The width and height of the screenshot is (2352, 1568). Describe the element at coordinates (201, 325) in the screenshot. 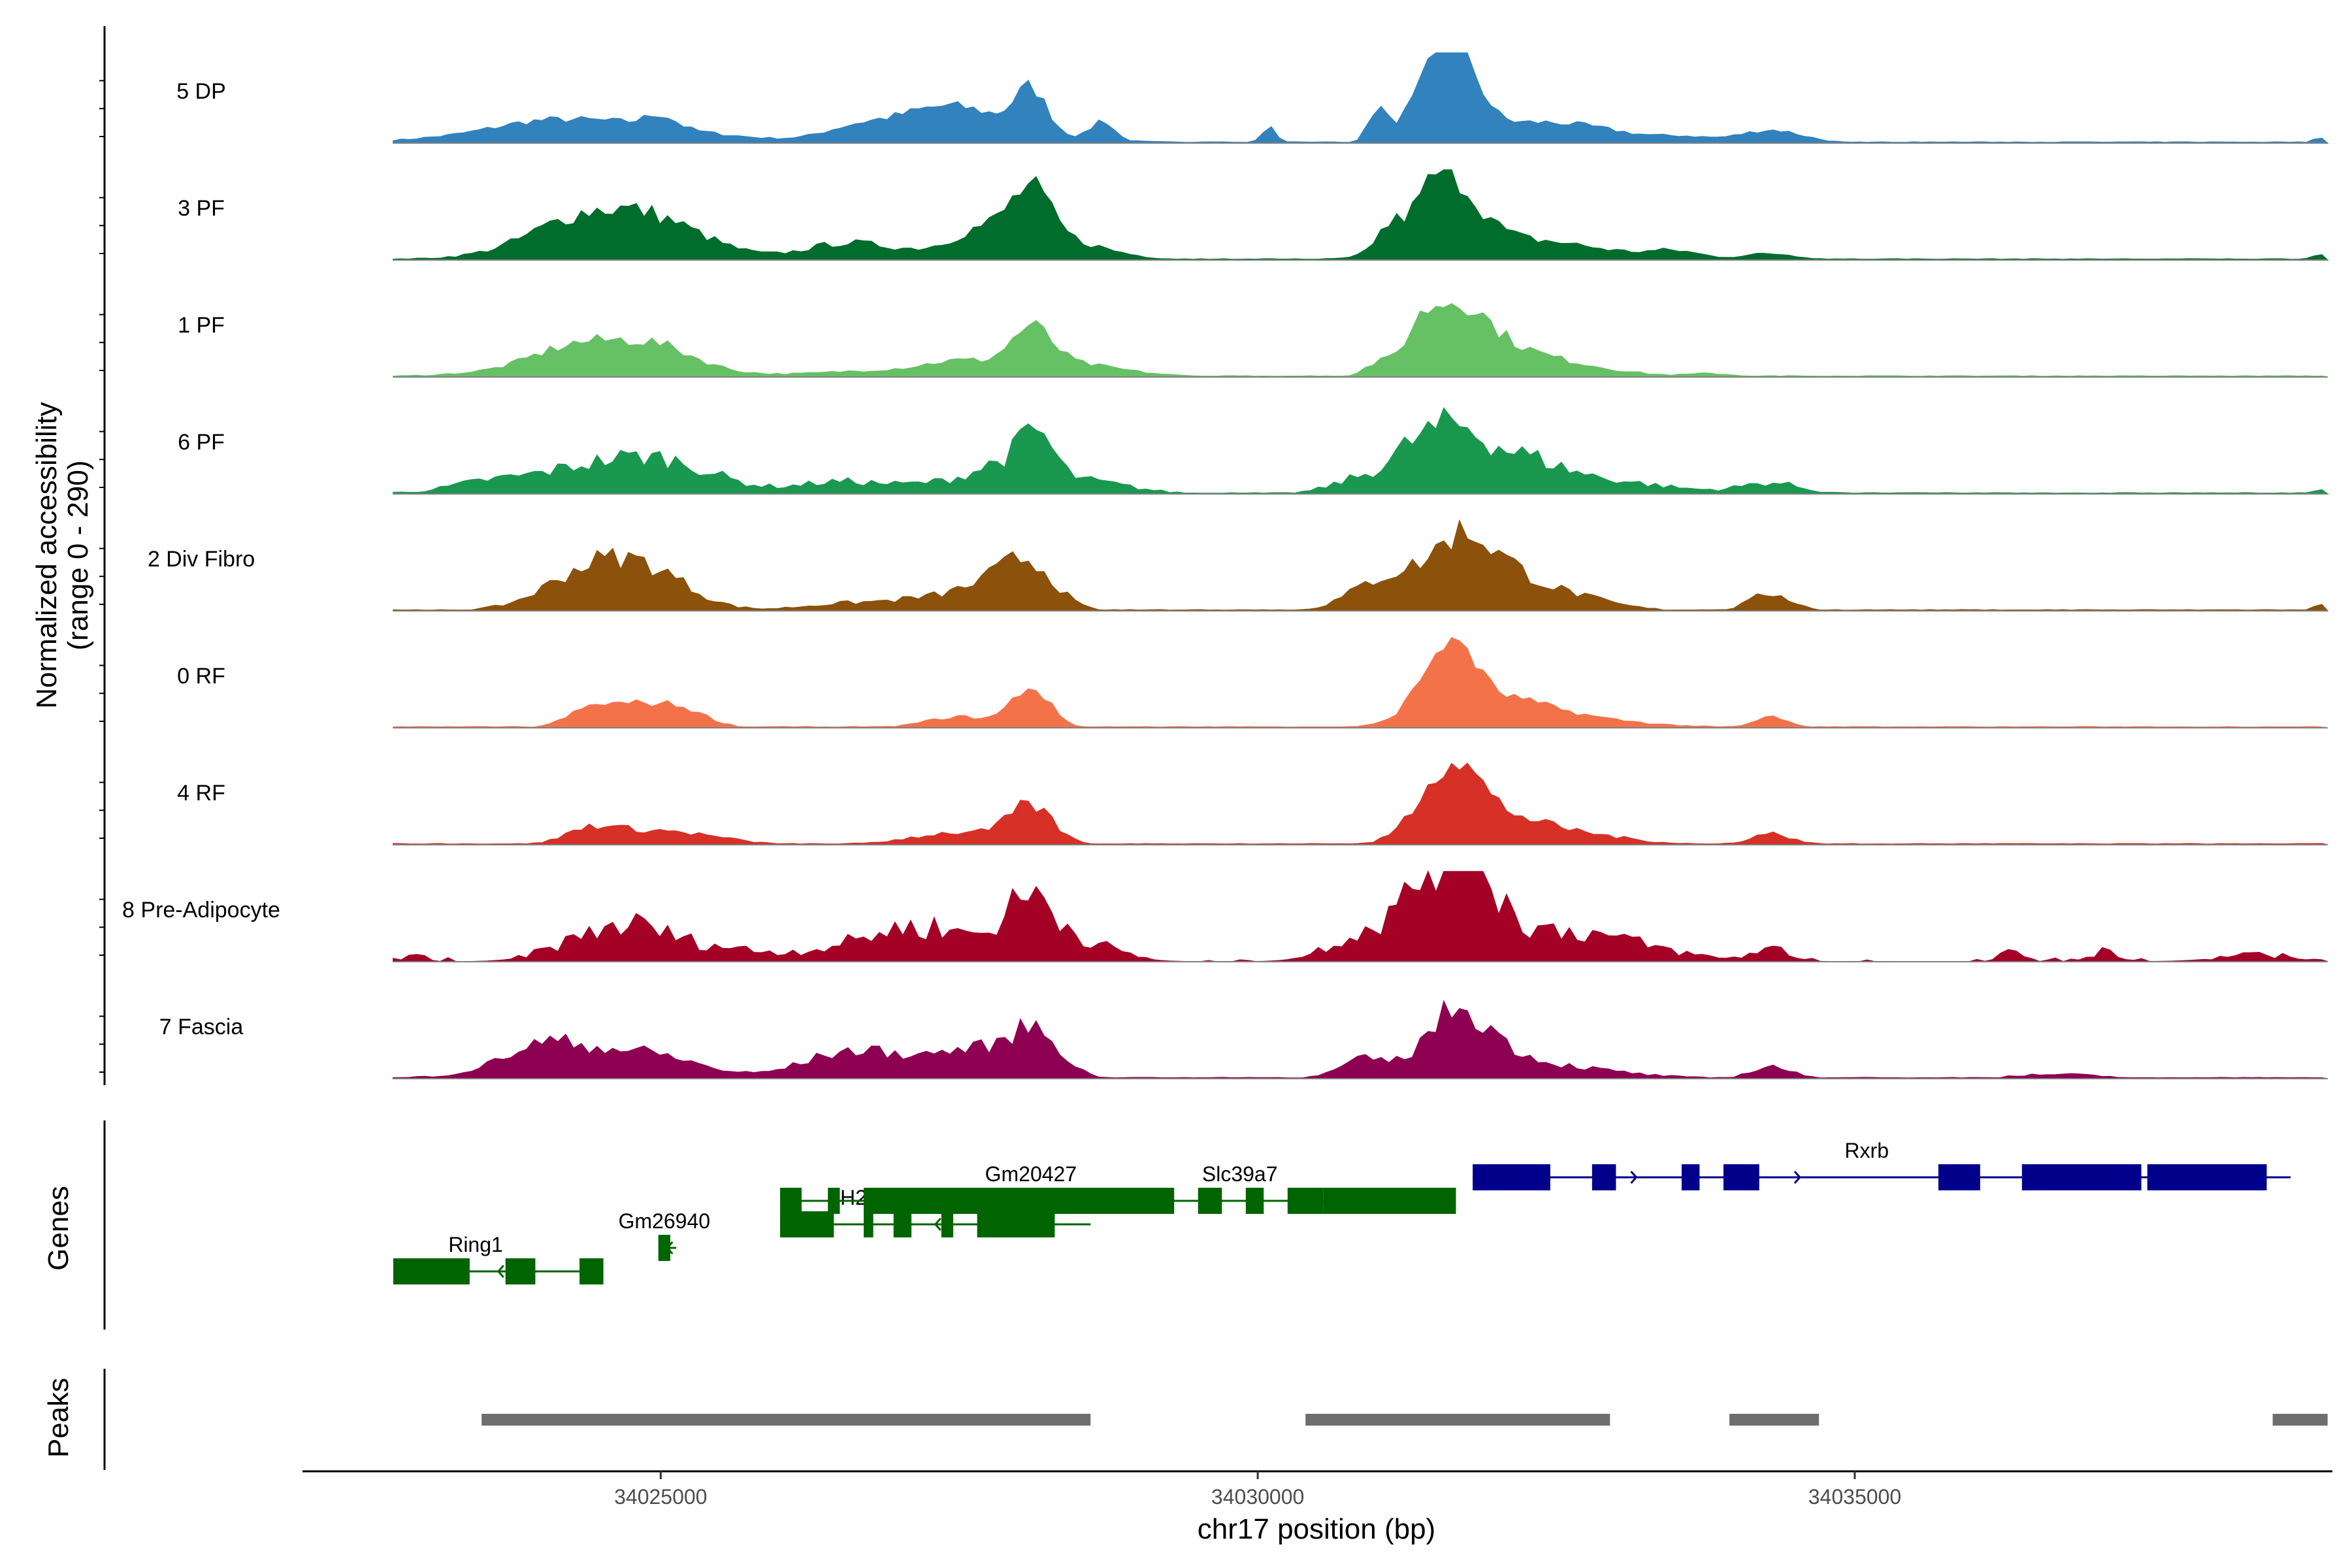

I see `track-label: 1 PF` at that location.